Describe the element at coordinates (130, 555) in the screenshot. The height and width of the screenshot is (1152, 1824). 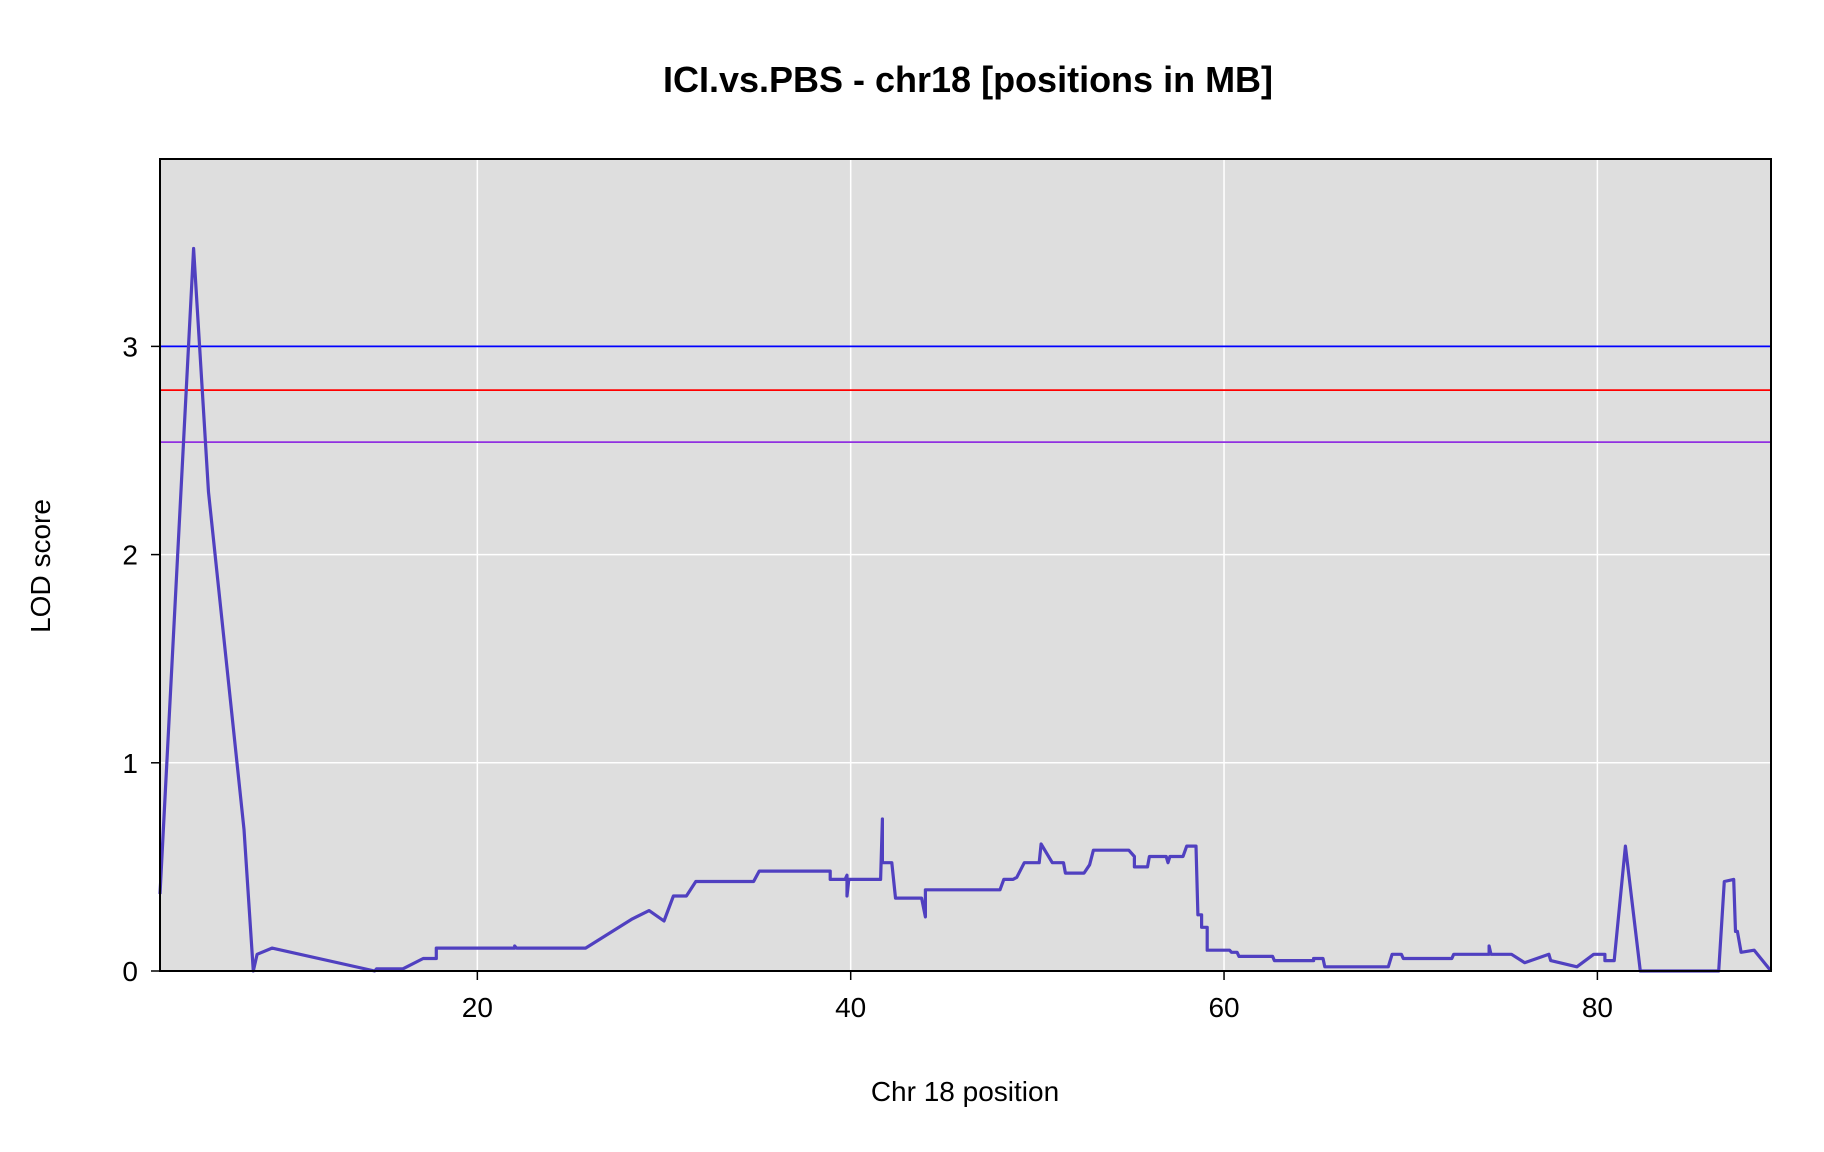
I see `y-tick-label: 2` at that location.